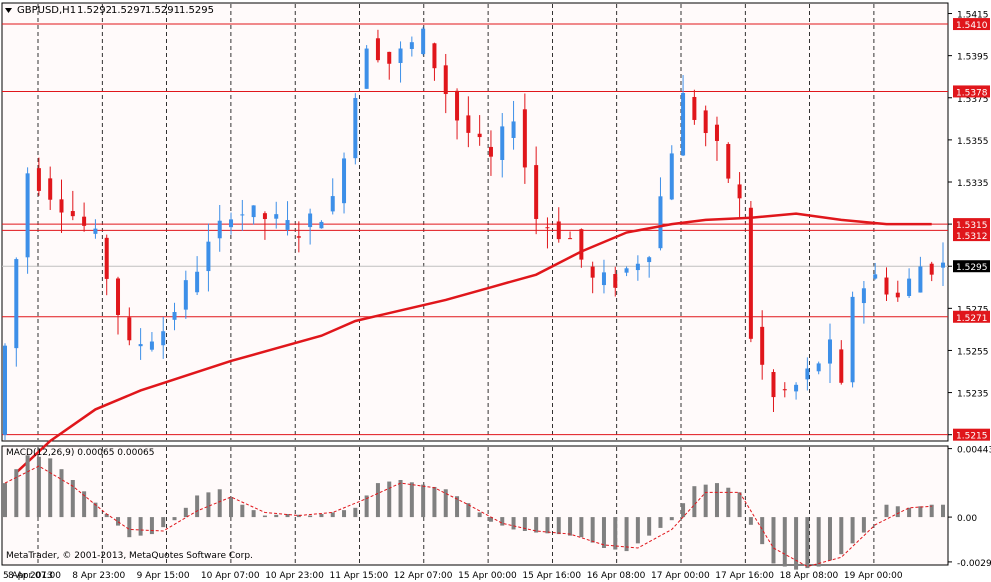 Image resolution: width=991 pixels, height=582 pixels. I want to click on triangle-down-icon, so click(8, 10).